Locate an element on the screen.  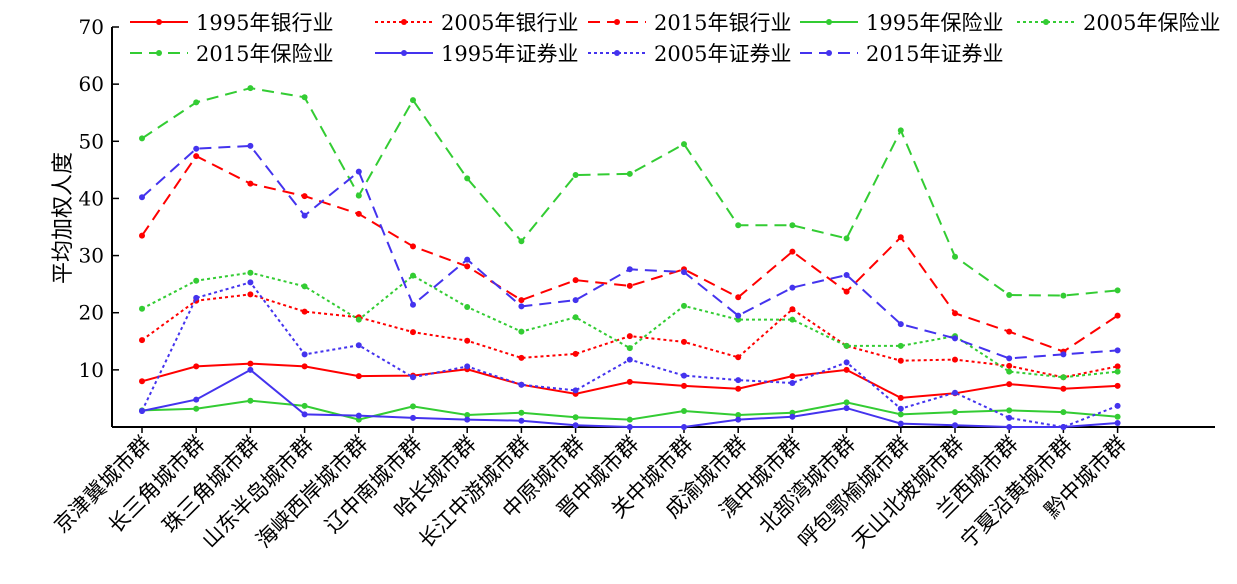
legend-item: 2015年保险业 is located at coordinates (231, 54).